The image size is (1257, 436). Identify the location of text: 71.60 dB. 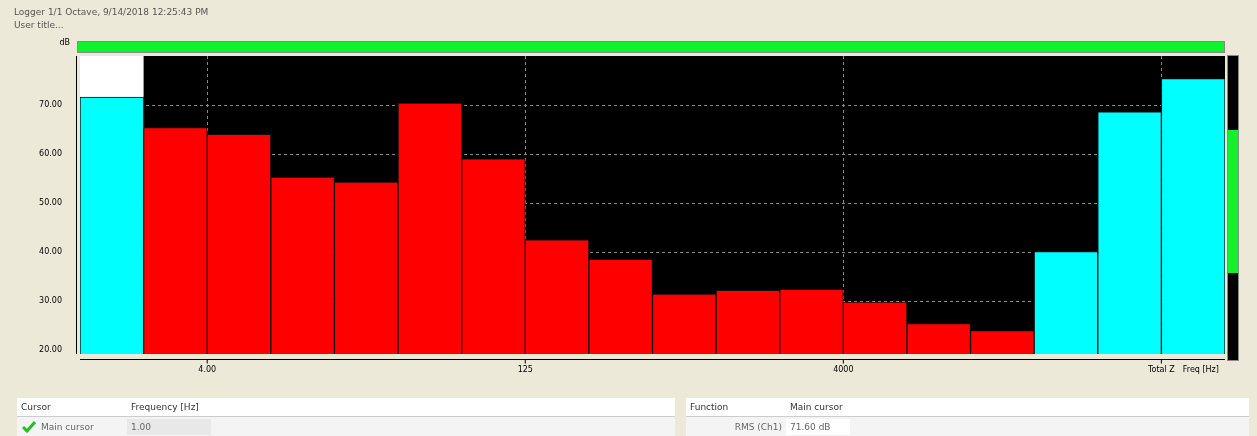
(818, 427).